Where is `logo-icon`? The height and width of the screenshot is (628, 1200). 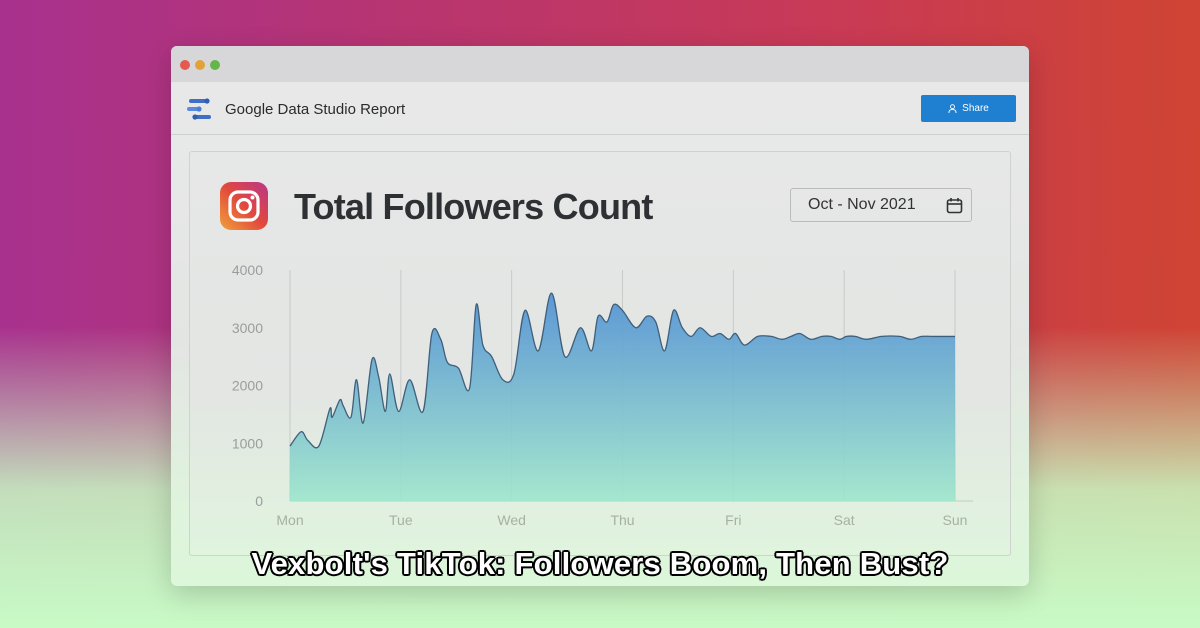
logo-icon is located at coordinates (199, 109).